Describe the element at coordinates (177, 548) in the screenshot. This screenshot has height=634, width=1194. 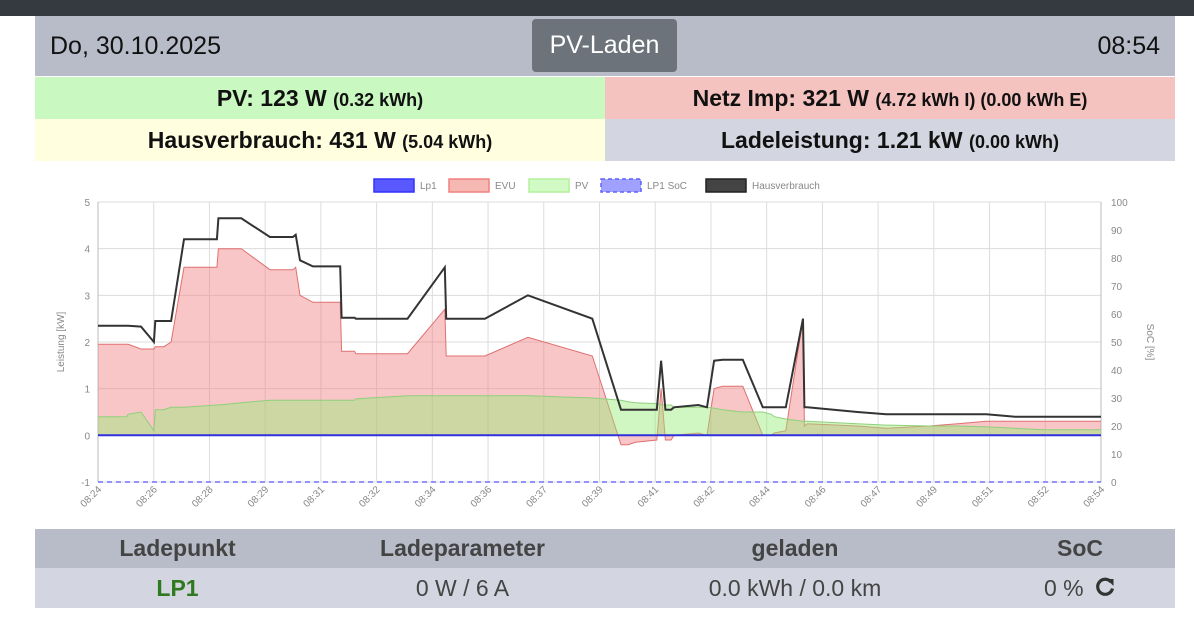
I see `header-ladepunkt: Ladepunkt` at that location.